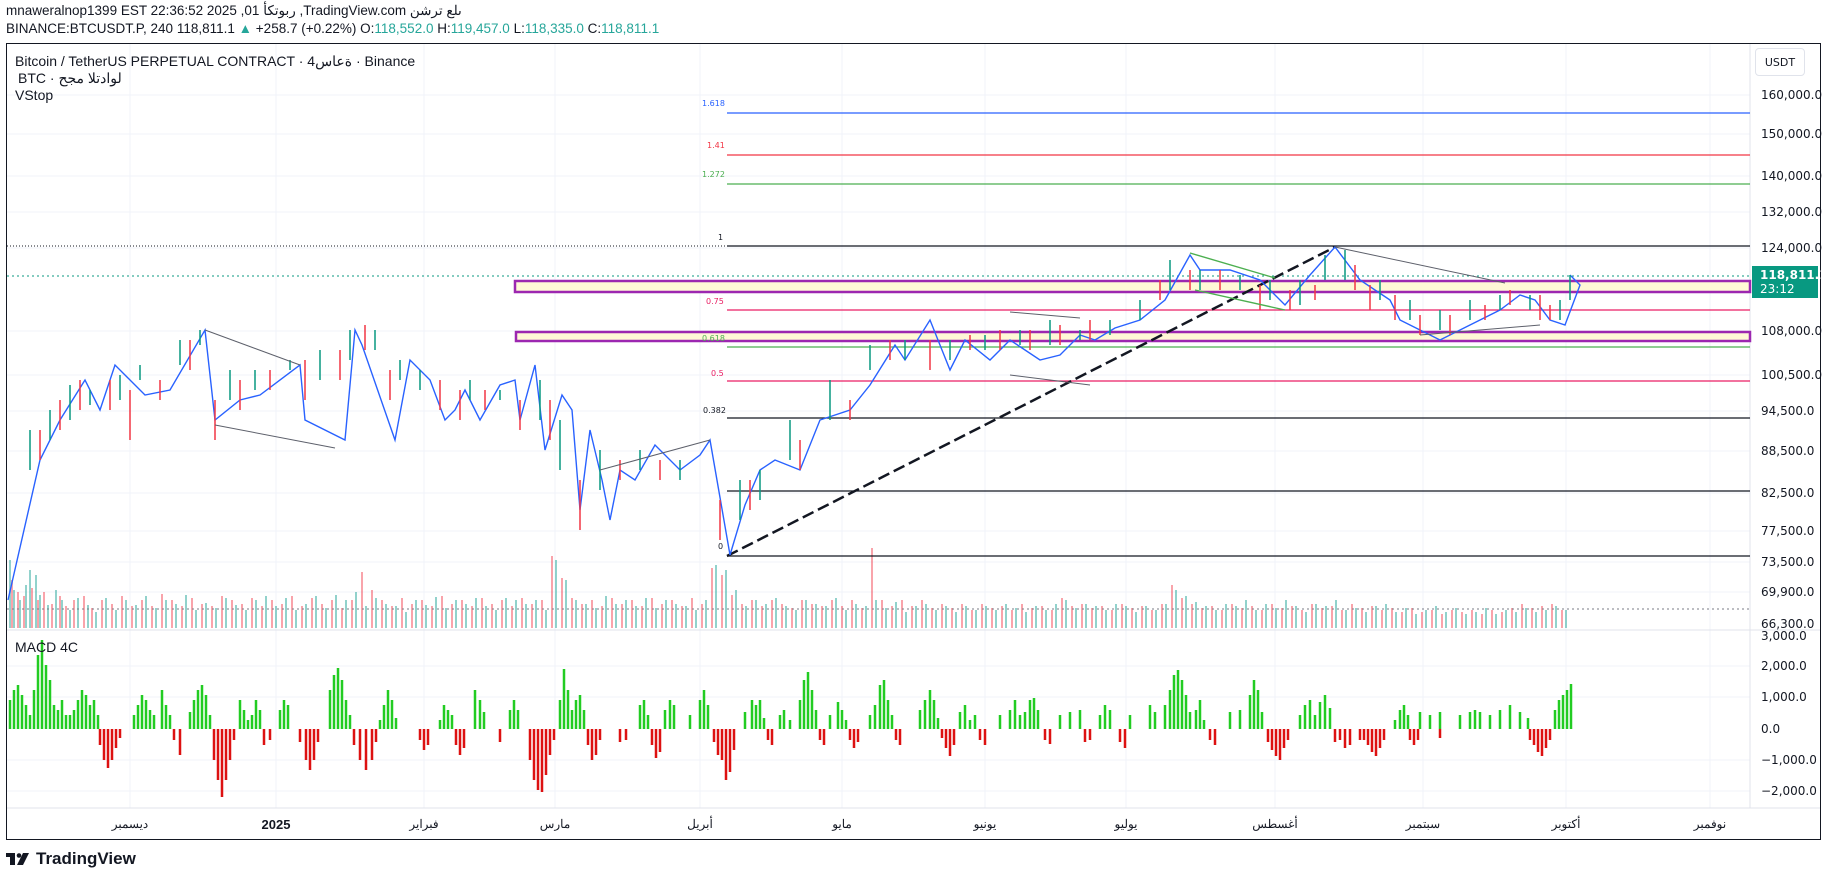  I want to click on time-tick: يونيو, so click(985, 824).